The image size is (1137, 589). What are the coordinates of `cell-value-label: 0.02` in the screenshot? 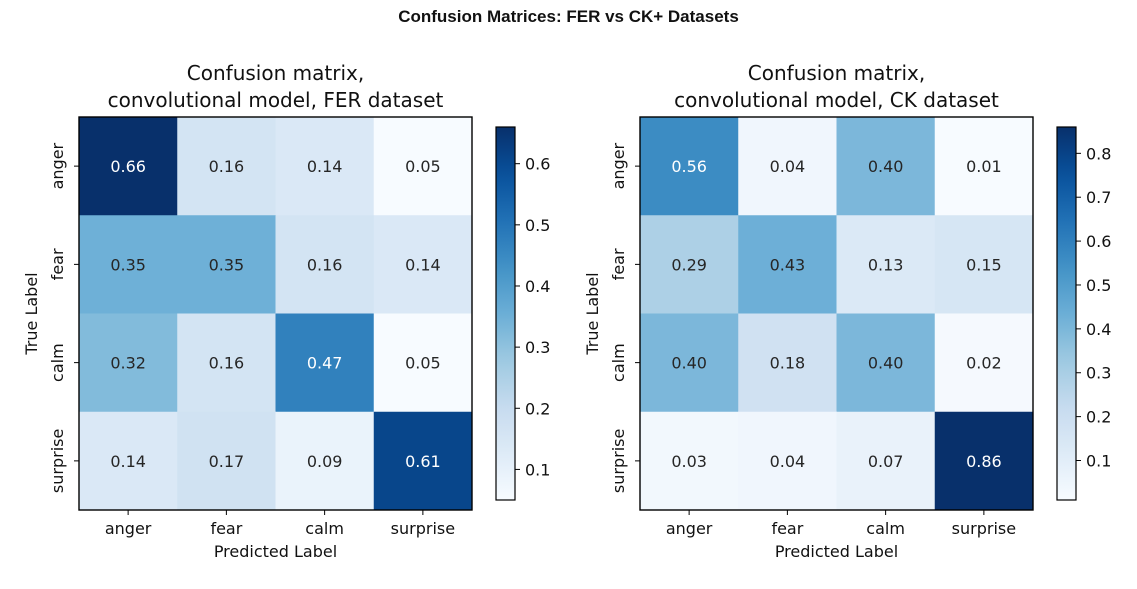 It's located at (984, 363).